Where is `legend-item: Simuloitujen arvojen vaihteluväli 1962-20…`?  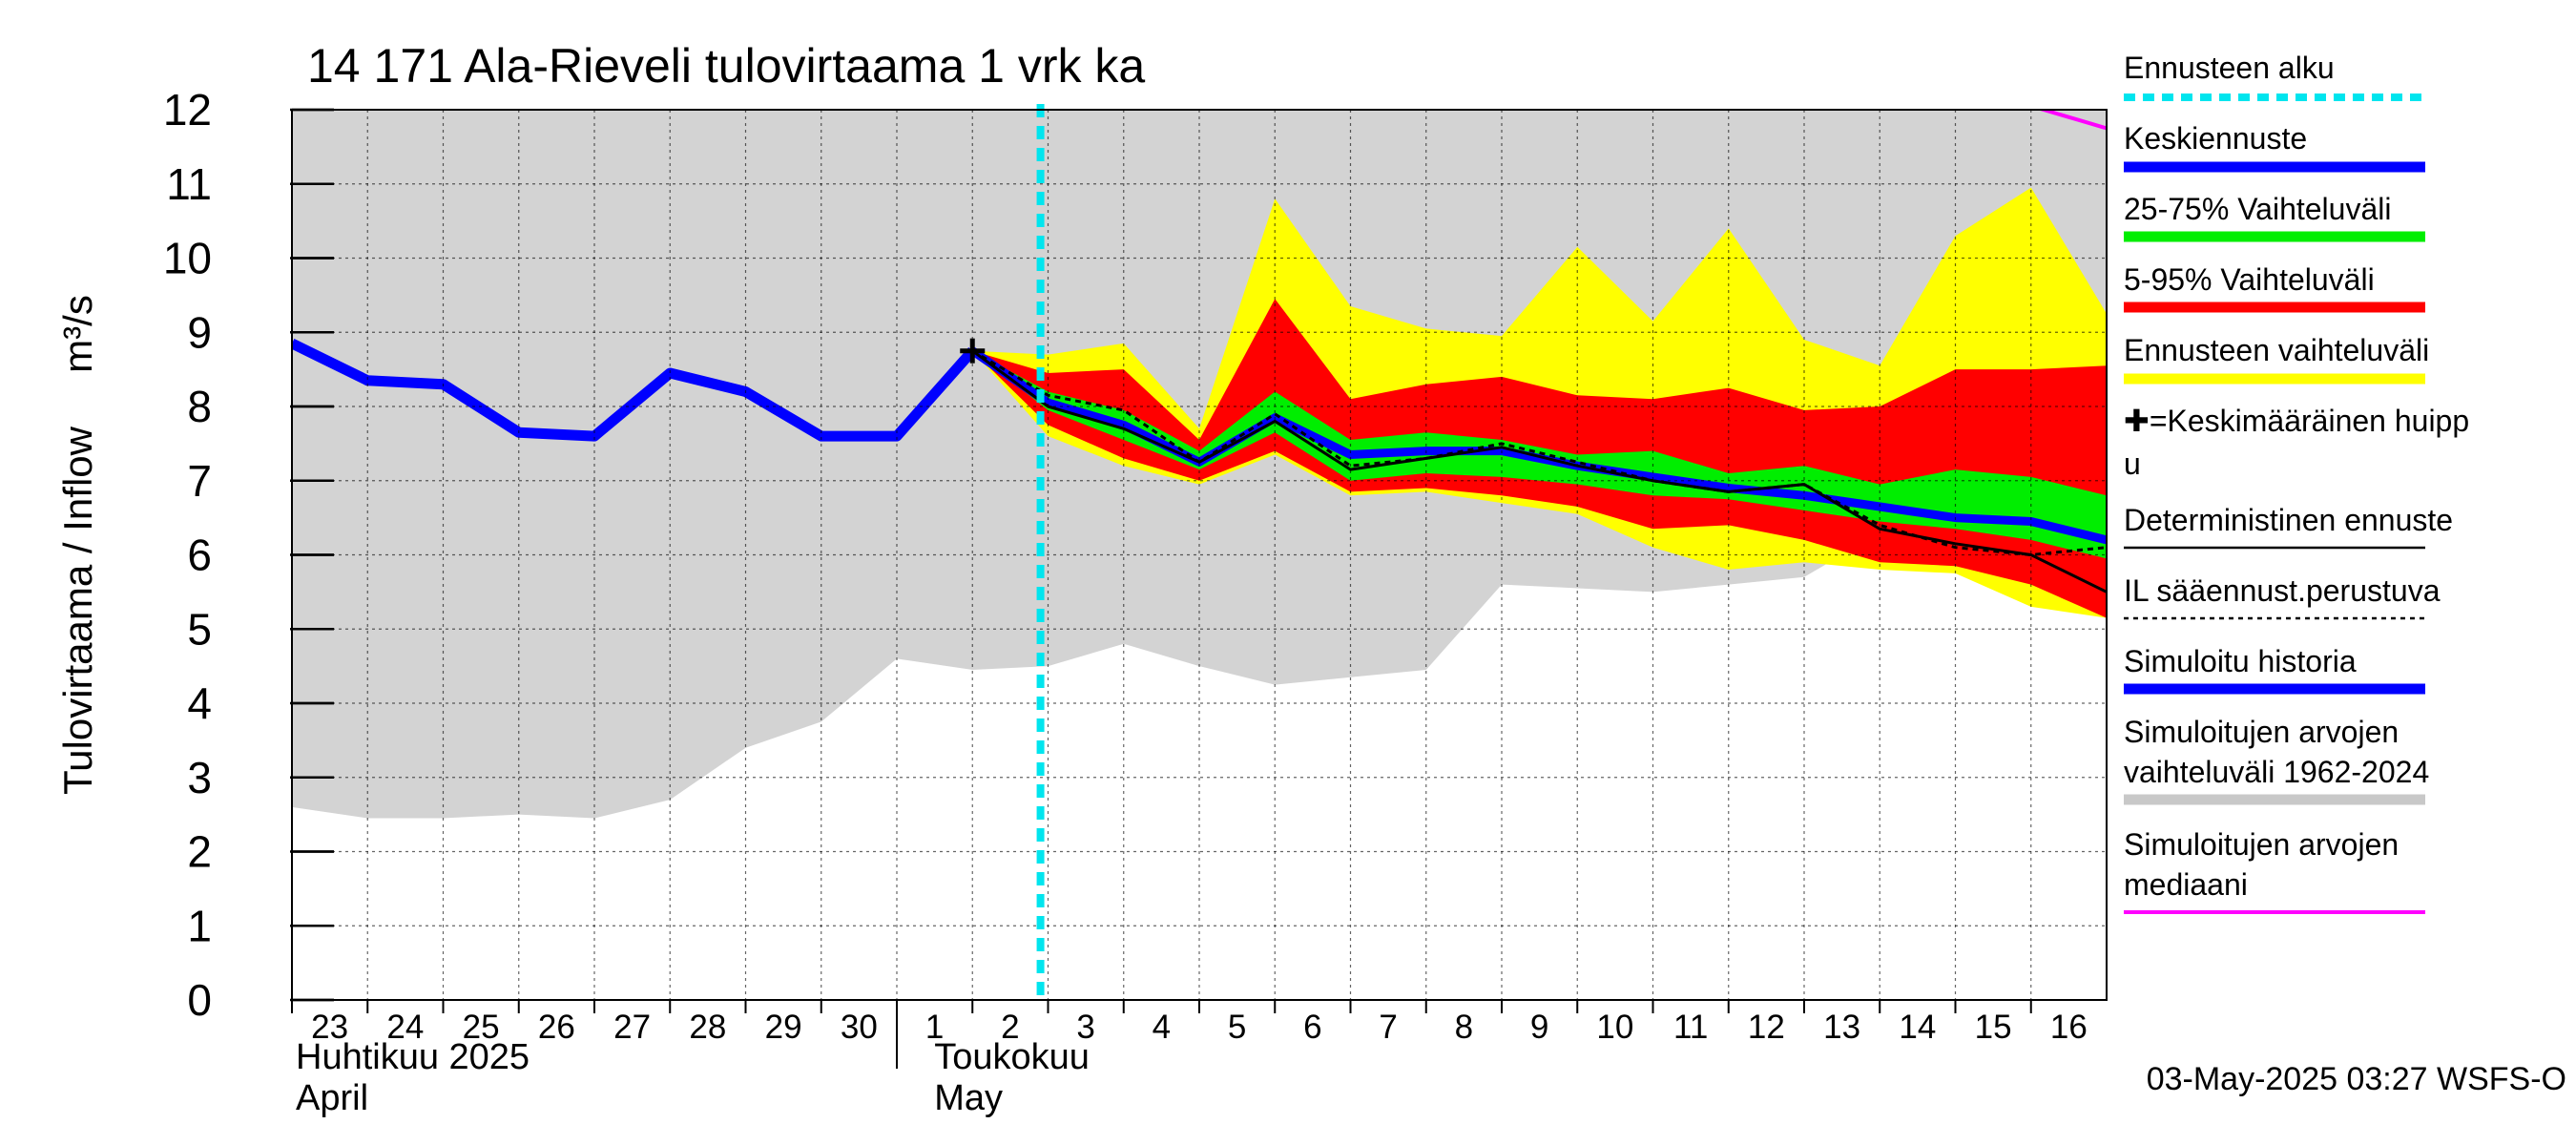
legend-item: Simuloitujen arvojen vaihteluväli 1962-20… is located at coordinates (2276, 760).